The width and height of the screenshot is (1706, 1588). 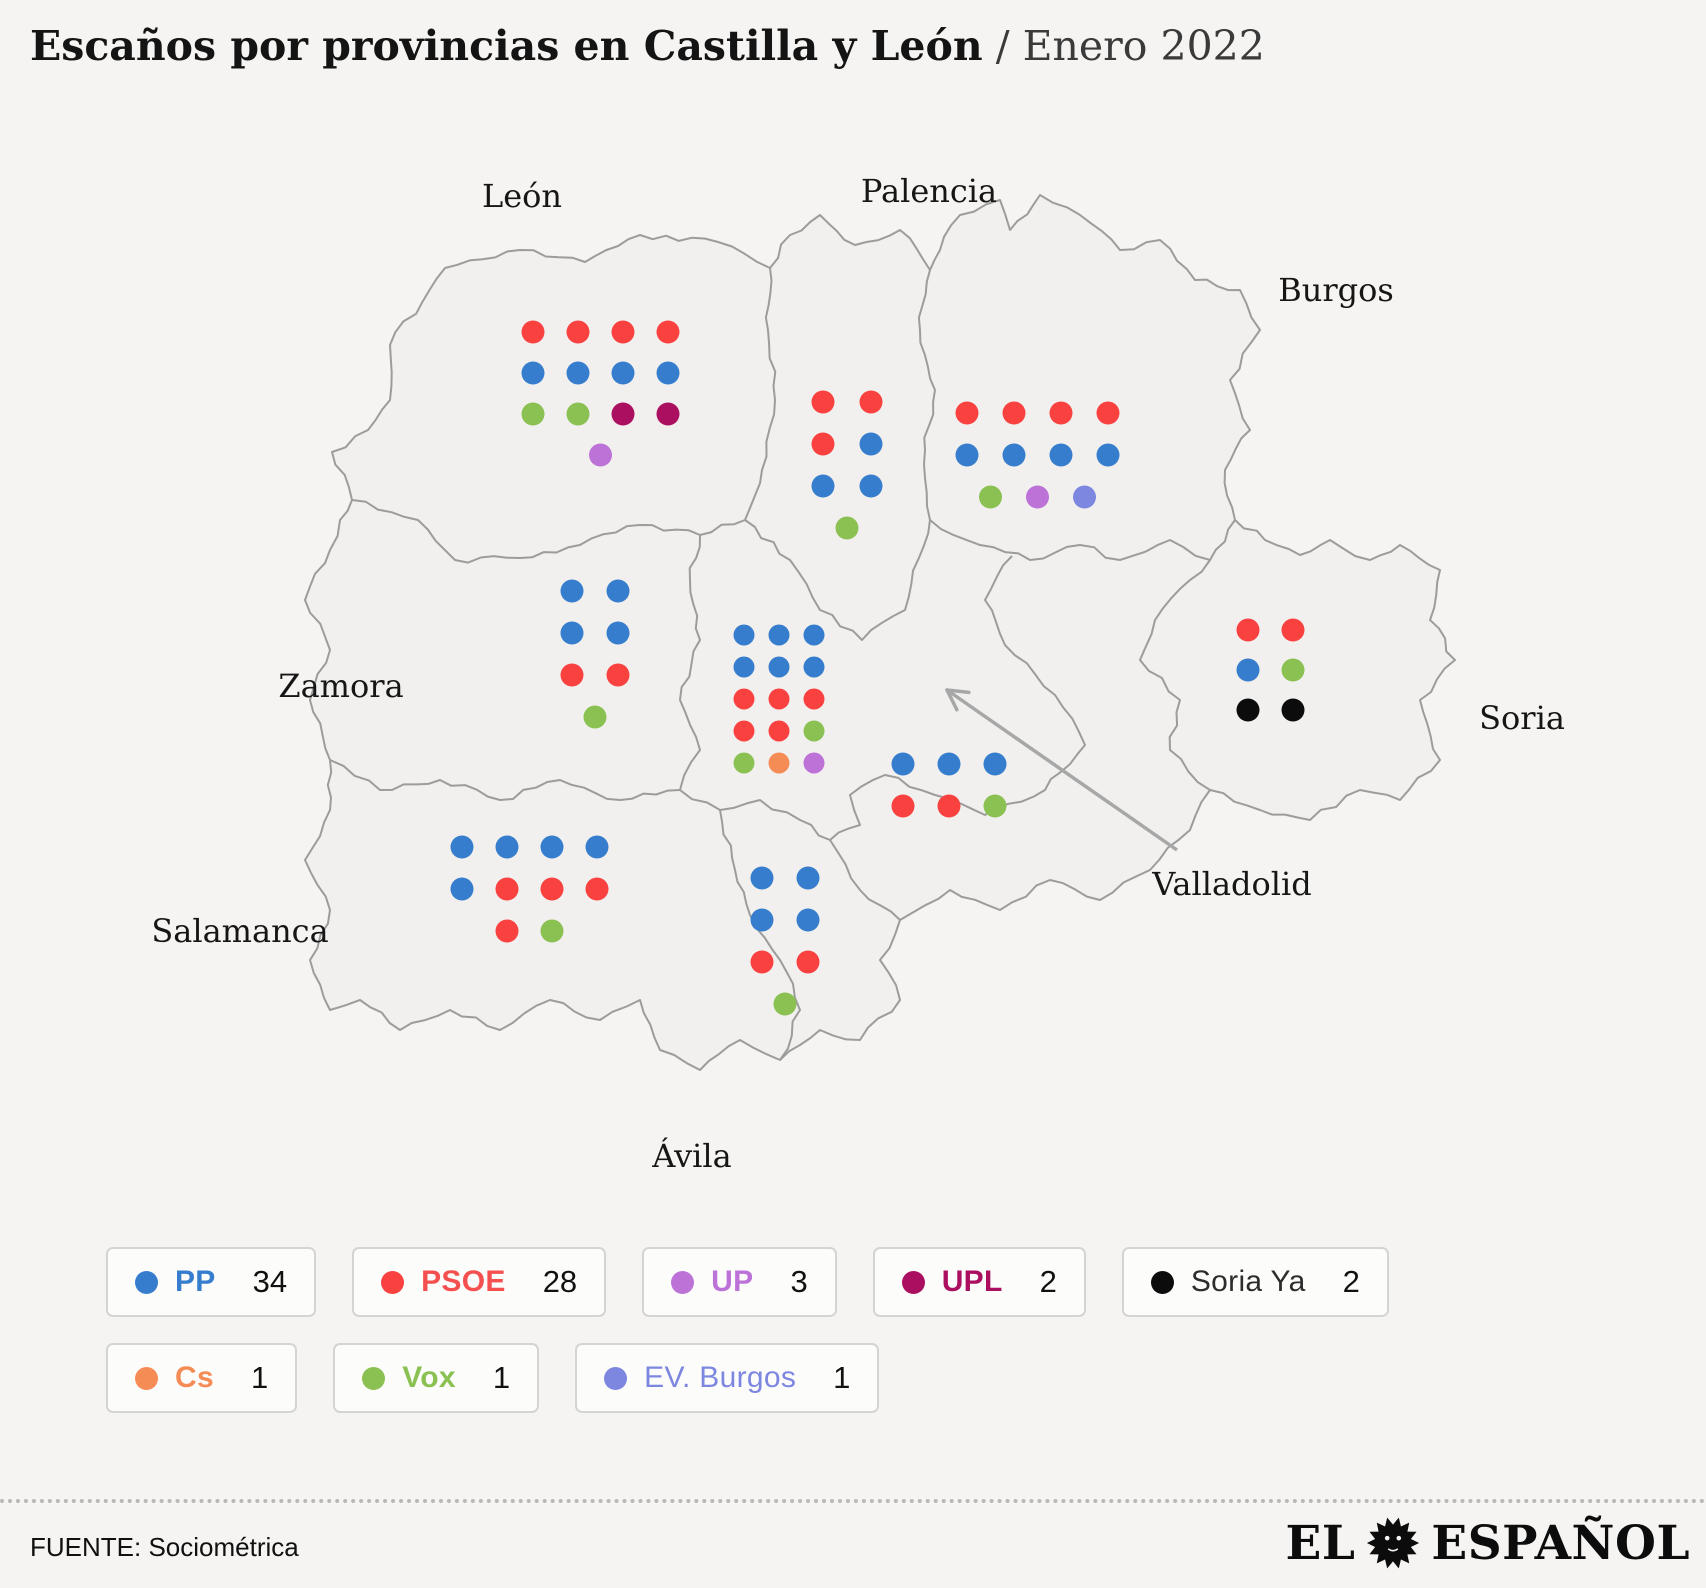 I want to click on legend-row: PP 34 PSOE 28 UP 3 UPL 2 Soria Ya 2, so click(x=747, y=1282).